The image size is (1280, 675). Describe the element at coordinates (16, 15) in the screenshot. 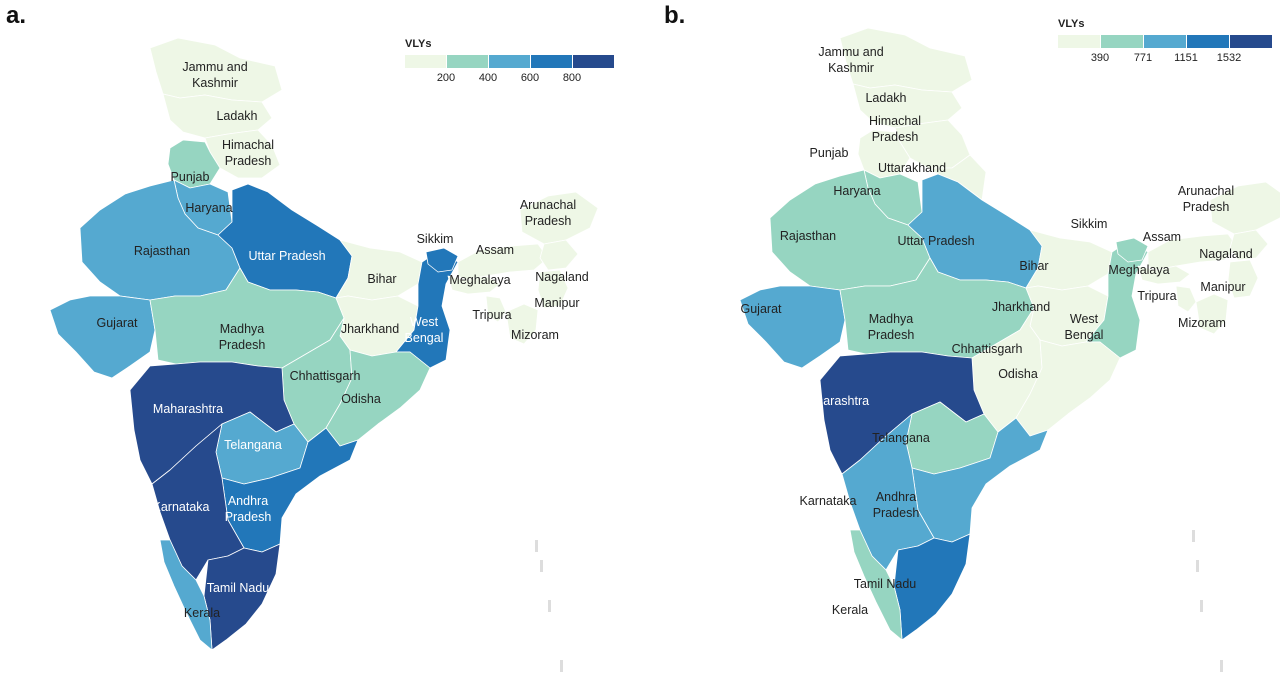

I see `panel-letter: a.` at that location.